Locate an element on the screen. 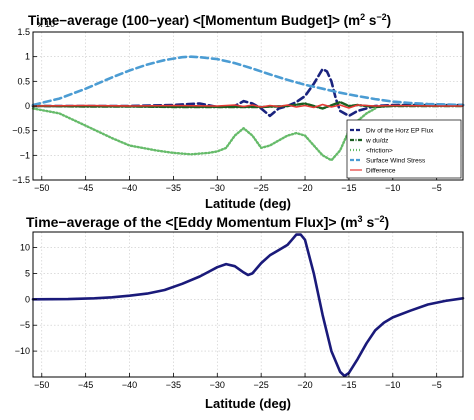 The height and width of the screenshot is (420, 474). t-series-line-surface-wind-stress is located at coordinates (248, 81).